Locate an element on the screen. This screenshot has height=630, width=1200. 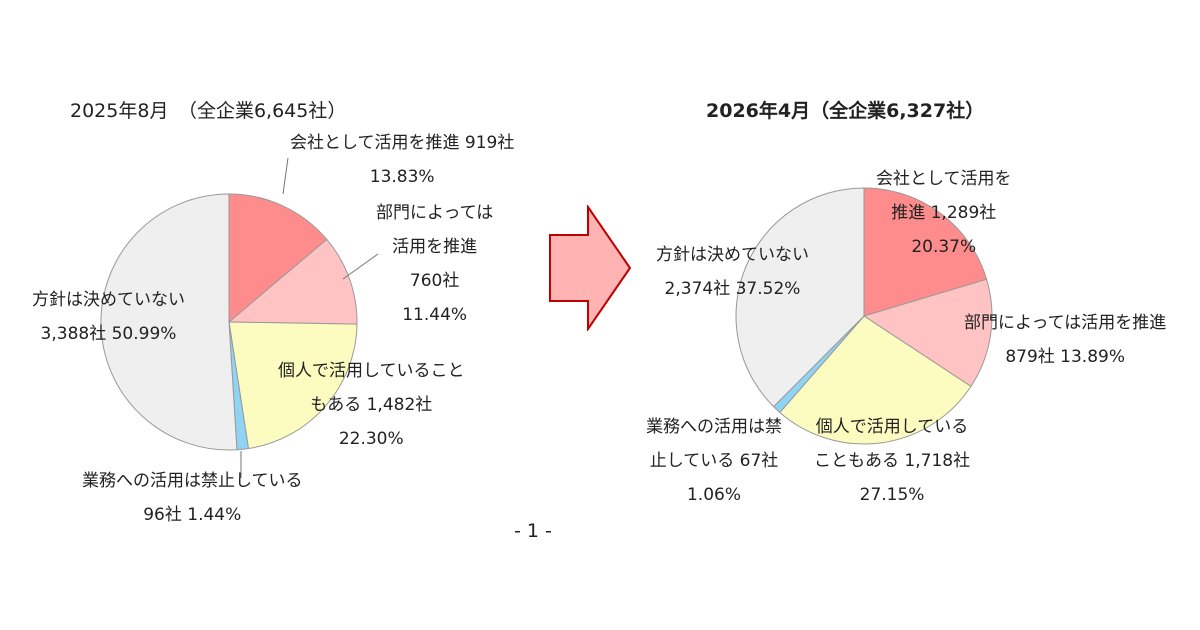
chart-2-slice-individual is located at coordinates (875, 380).